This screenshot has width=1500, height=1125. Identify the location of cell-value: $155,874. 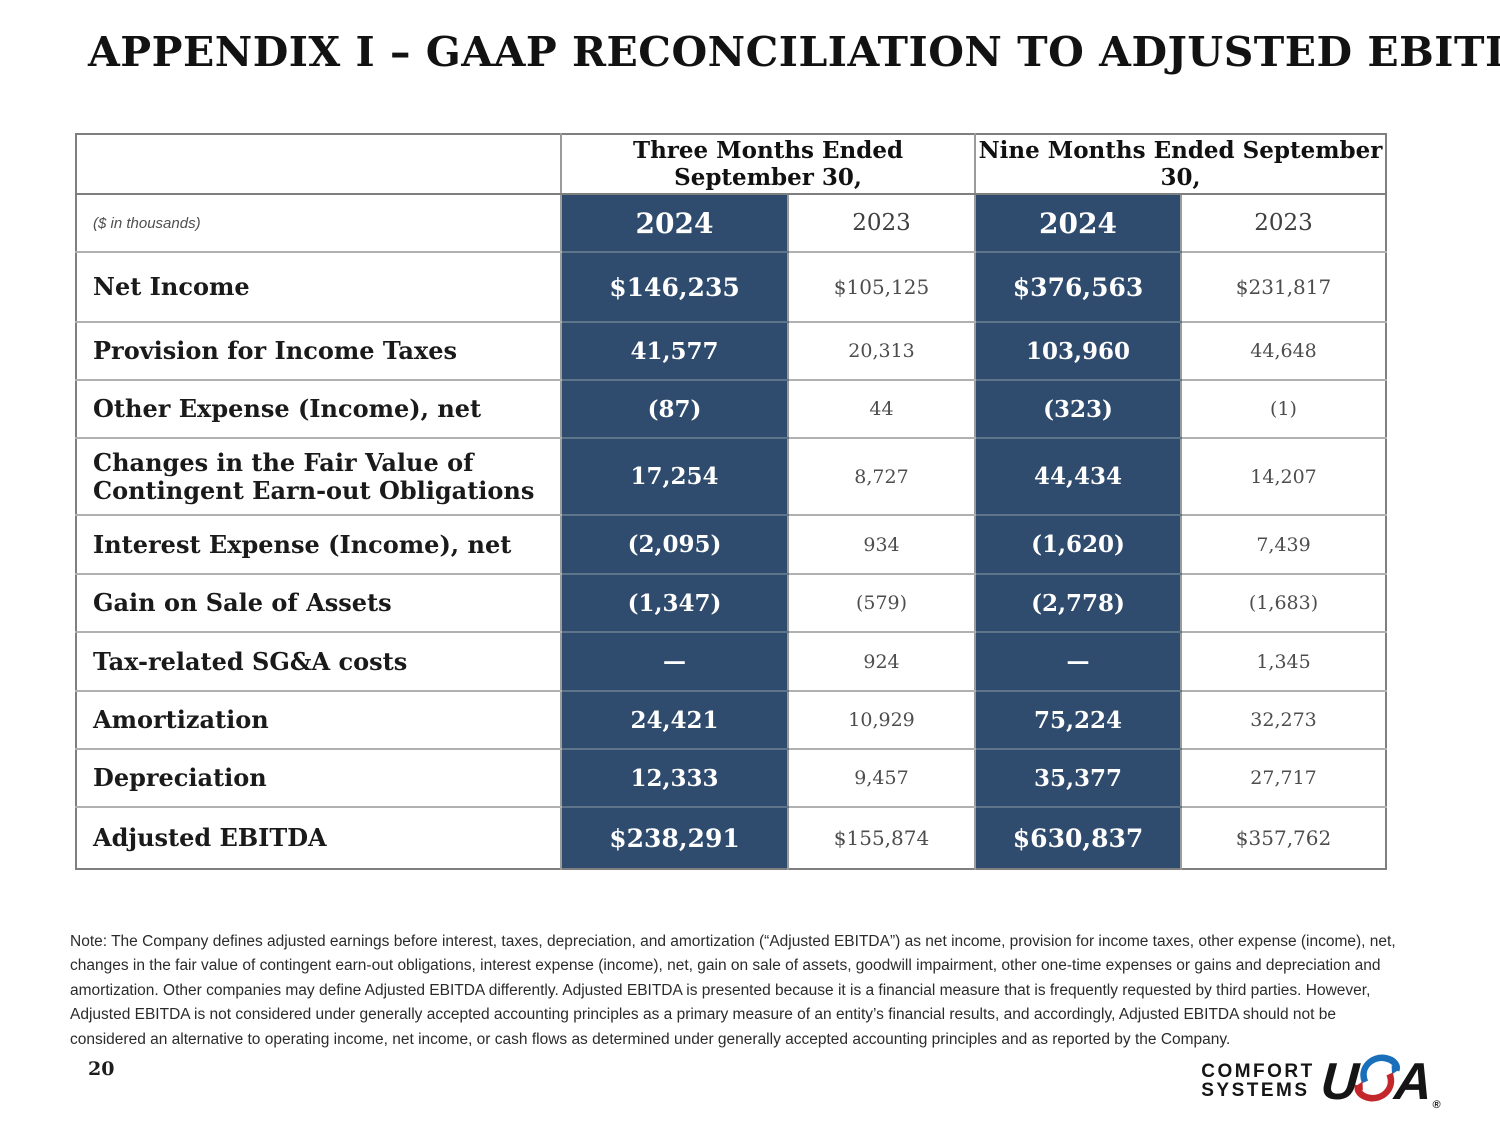
(881, 838).